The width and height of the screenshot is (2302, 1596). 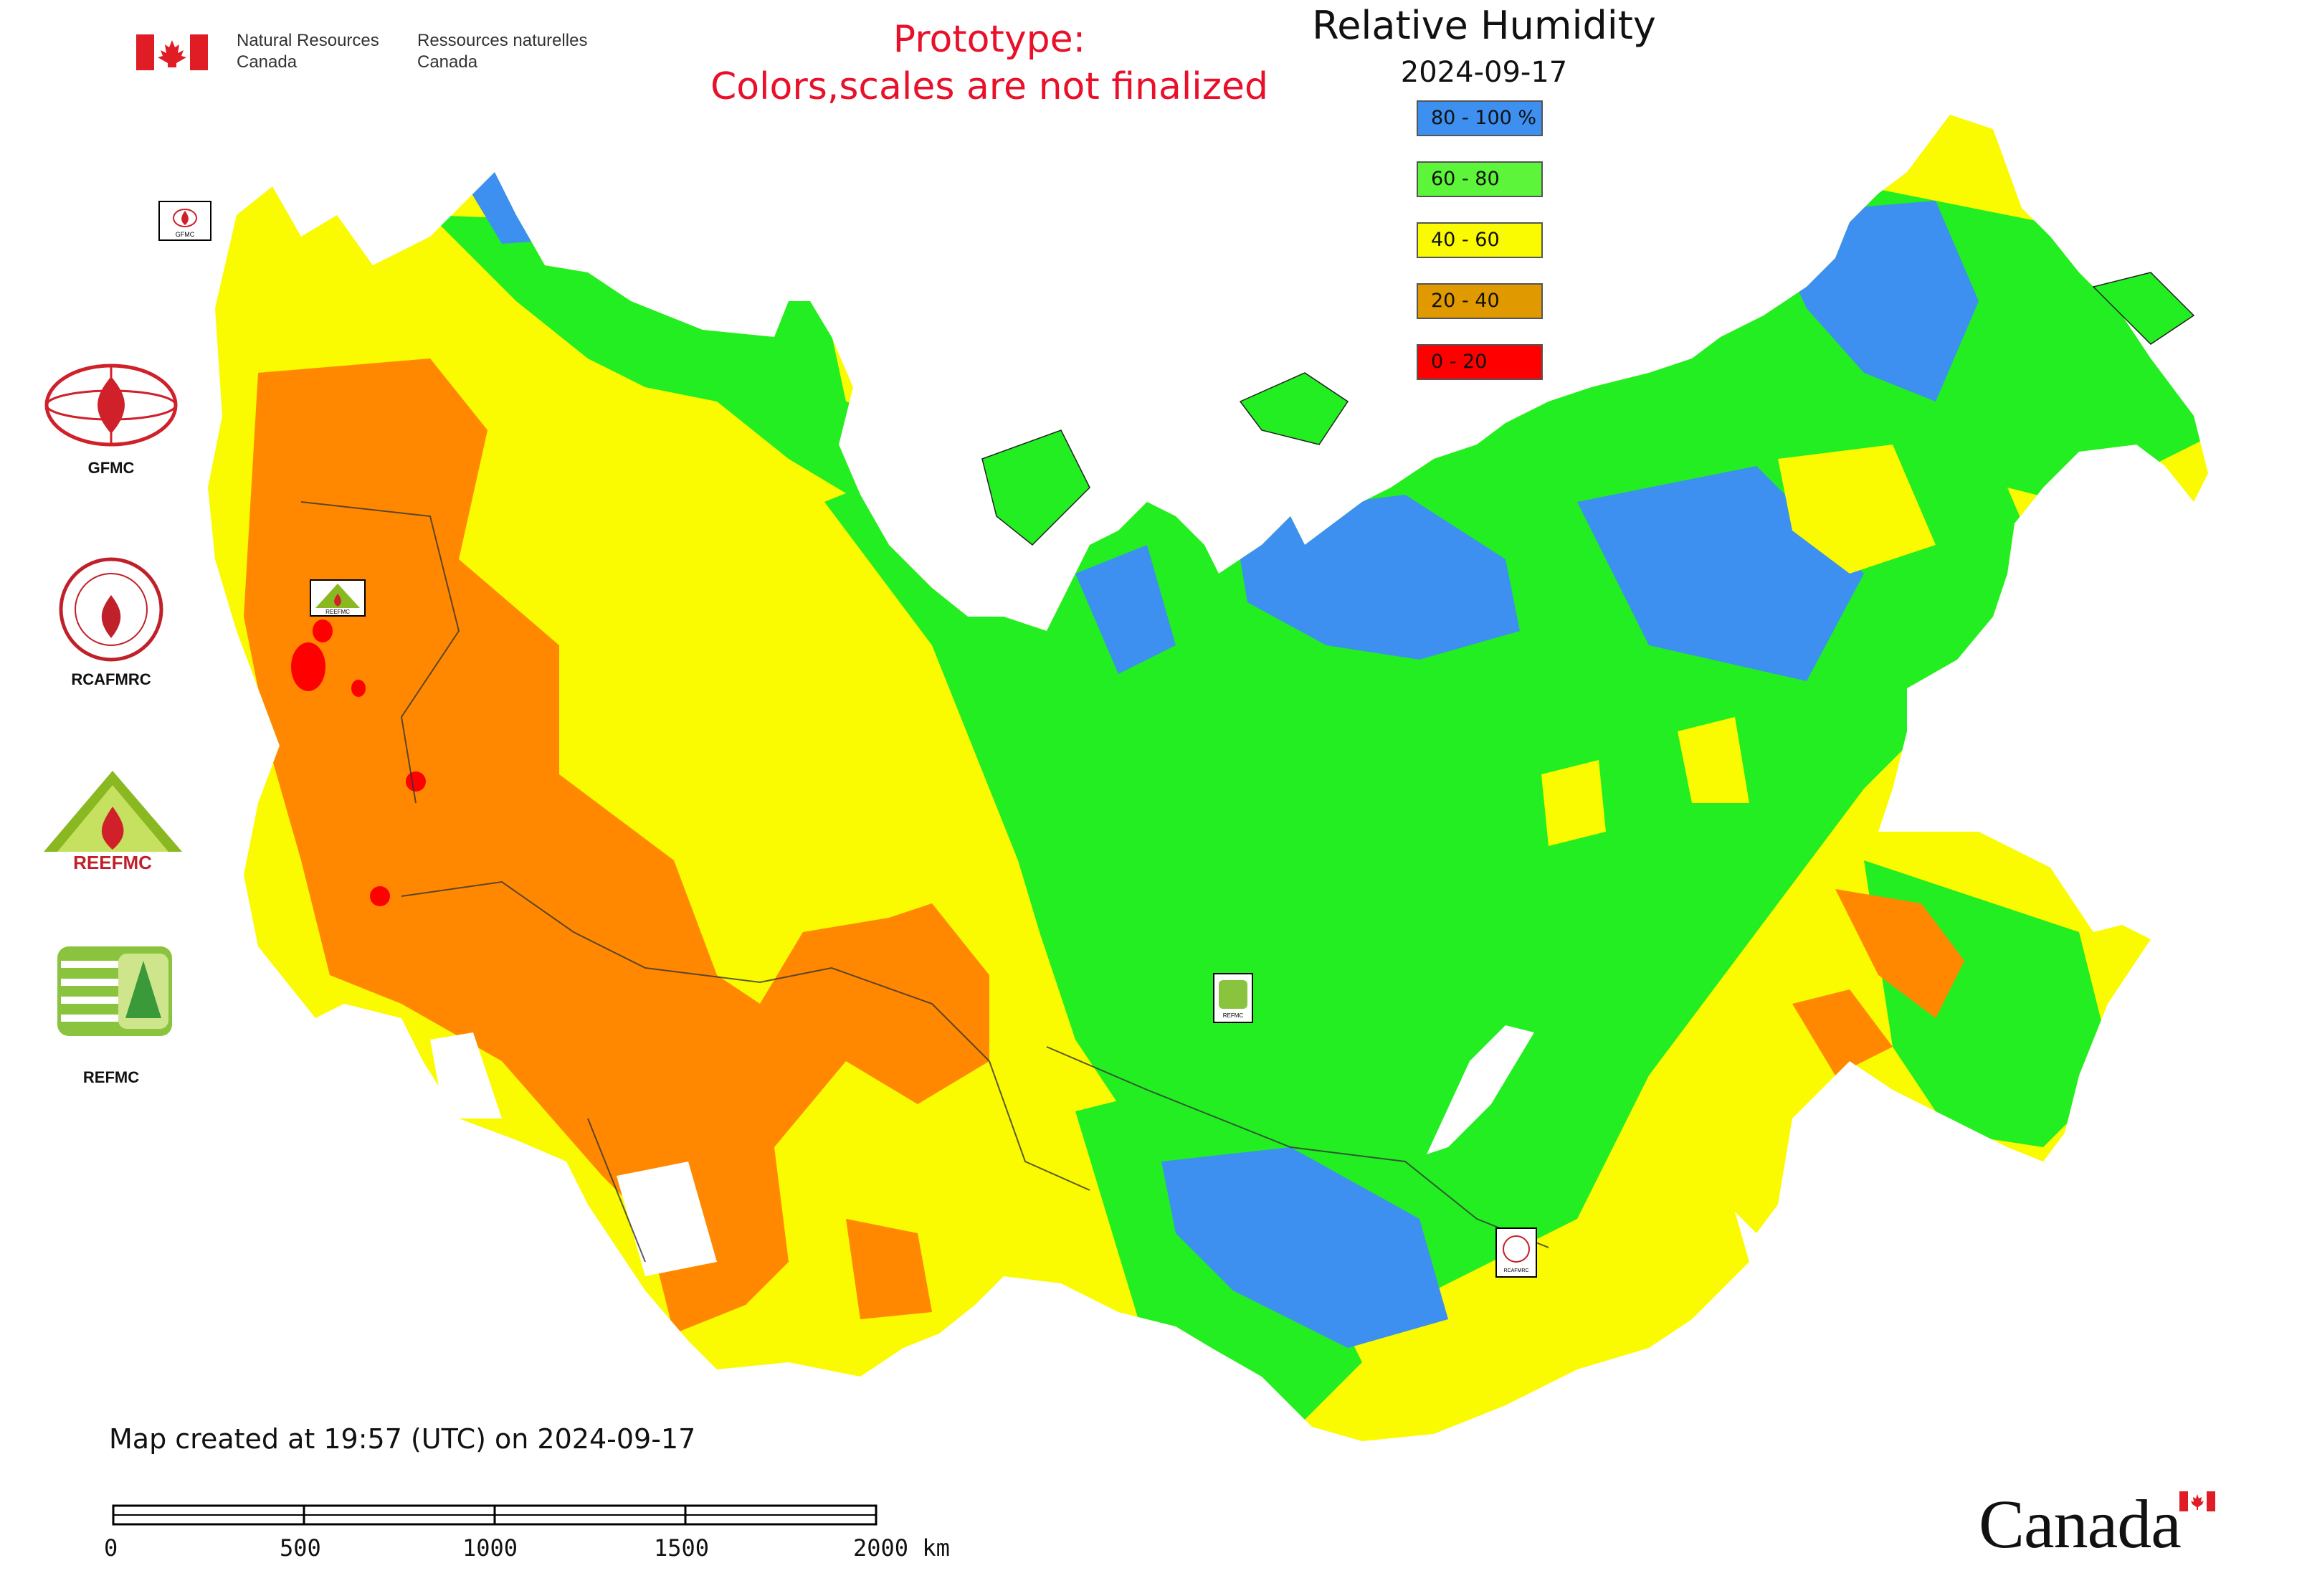 I want to click on reefmc-logo-icon: REEFMC, so click(x=113, y=822).